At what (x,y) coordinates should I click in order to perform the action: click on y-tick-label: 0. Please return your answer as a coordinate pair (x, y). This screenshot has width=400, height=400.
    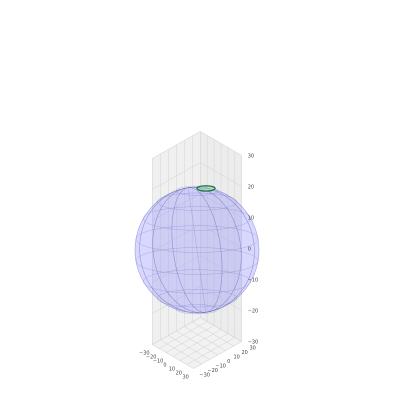
    Looking at the image, I should click on (228, 362).